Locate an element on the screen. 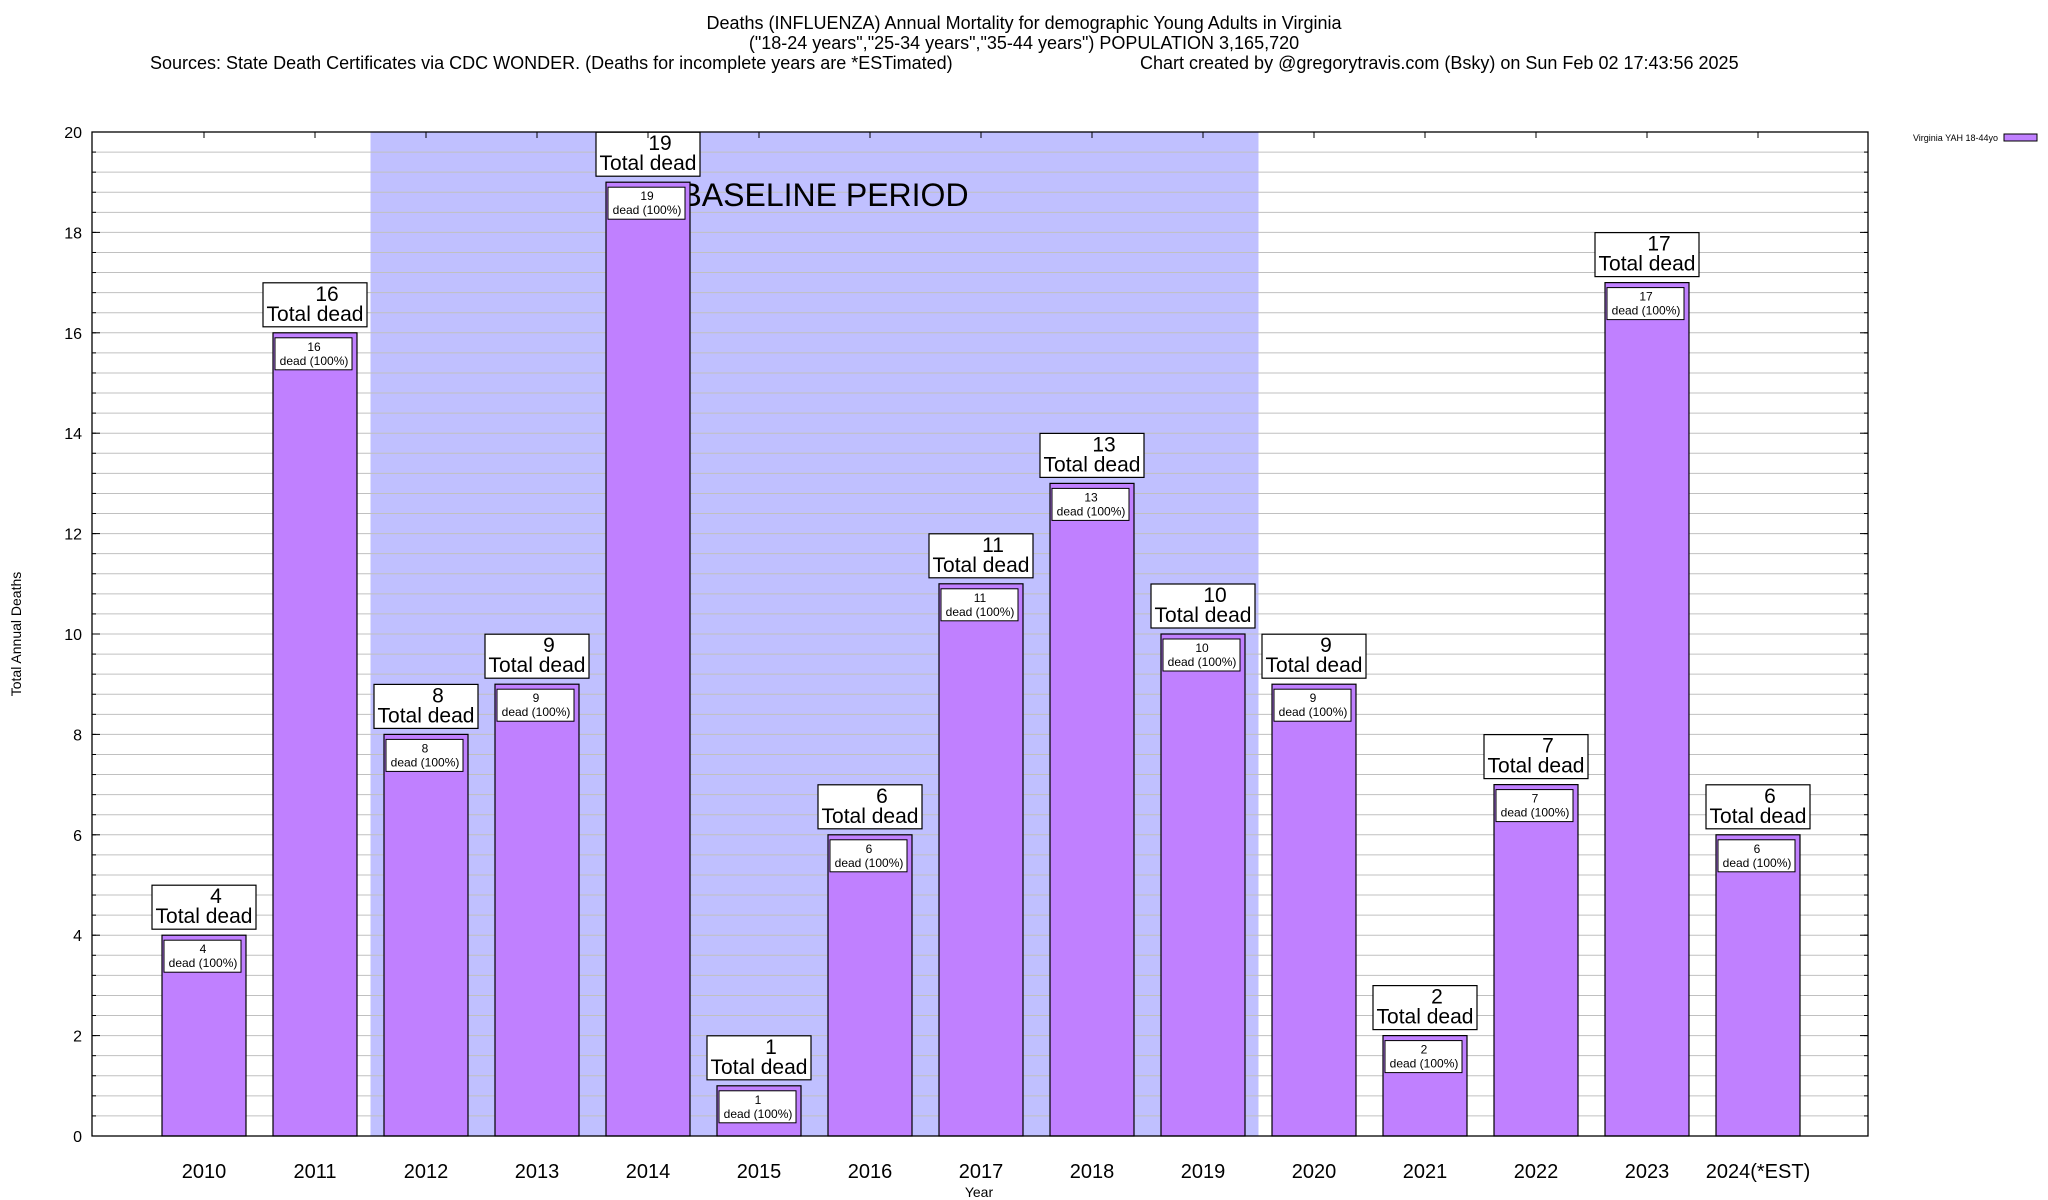  bar-inner-value: 2 is located at coordinates (1424, 1050).